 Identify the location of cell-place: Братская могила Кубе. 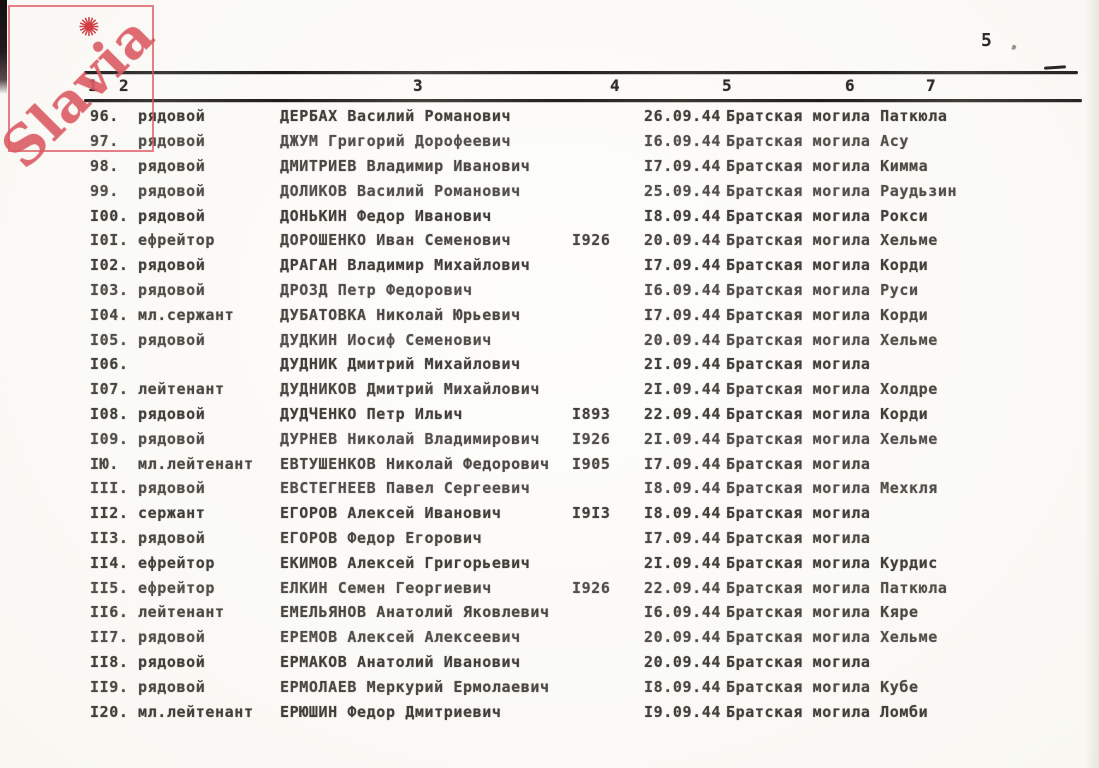
(822, 686).